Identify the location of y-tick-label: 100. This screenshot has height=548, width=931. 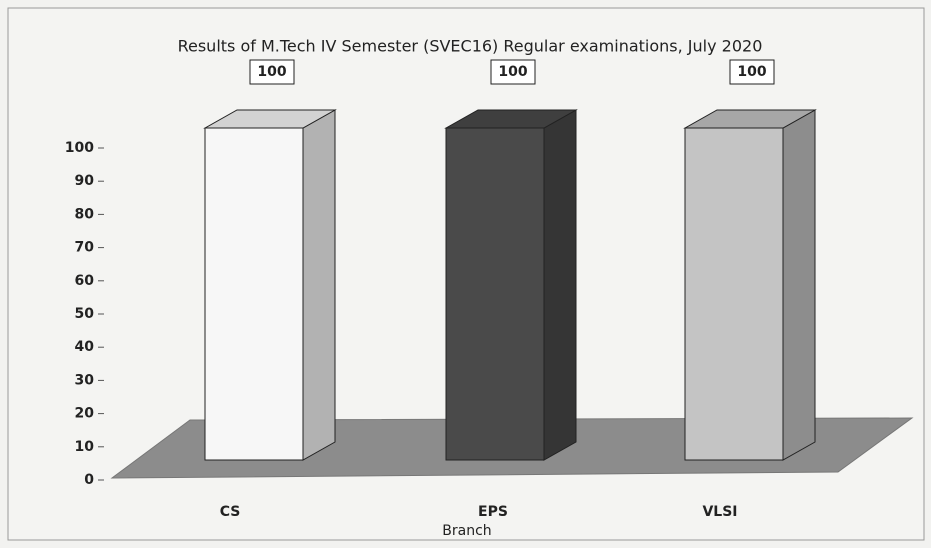
(79, 148).